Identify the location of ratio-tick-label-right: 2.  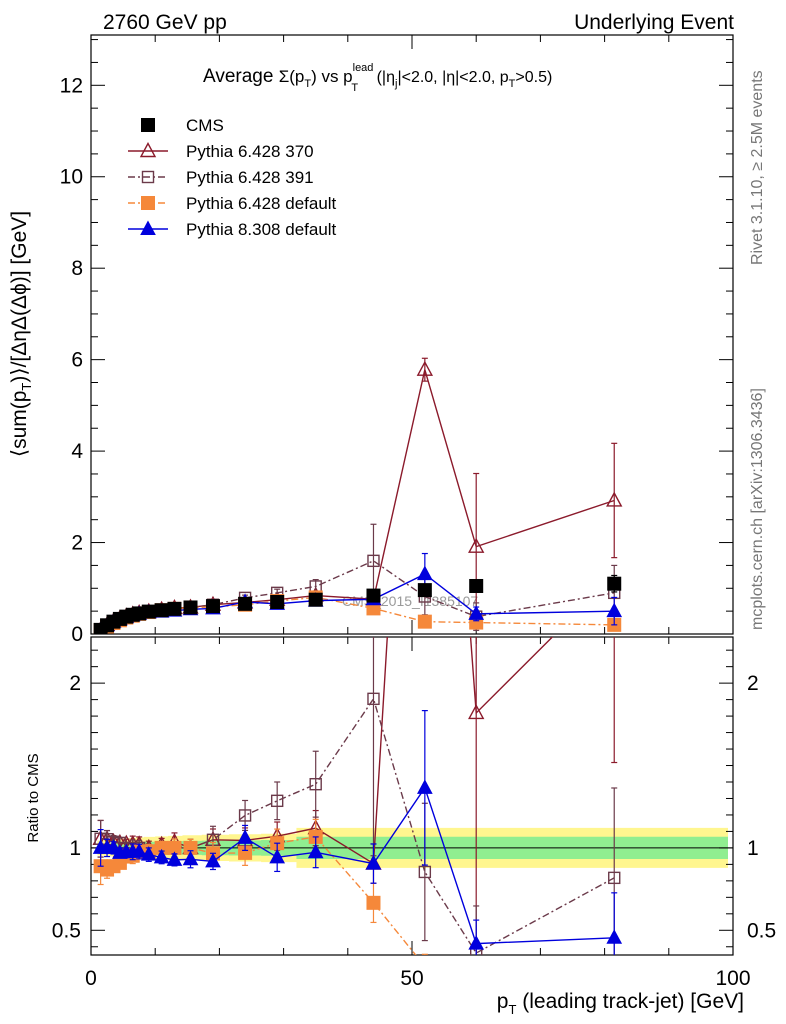
(753, 683).